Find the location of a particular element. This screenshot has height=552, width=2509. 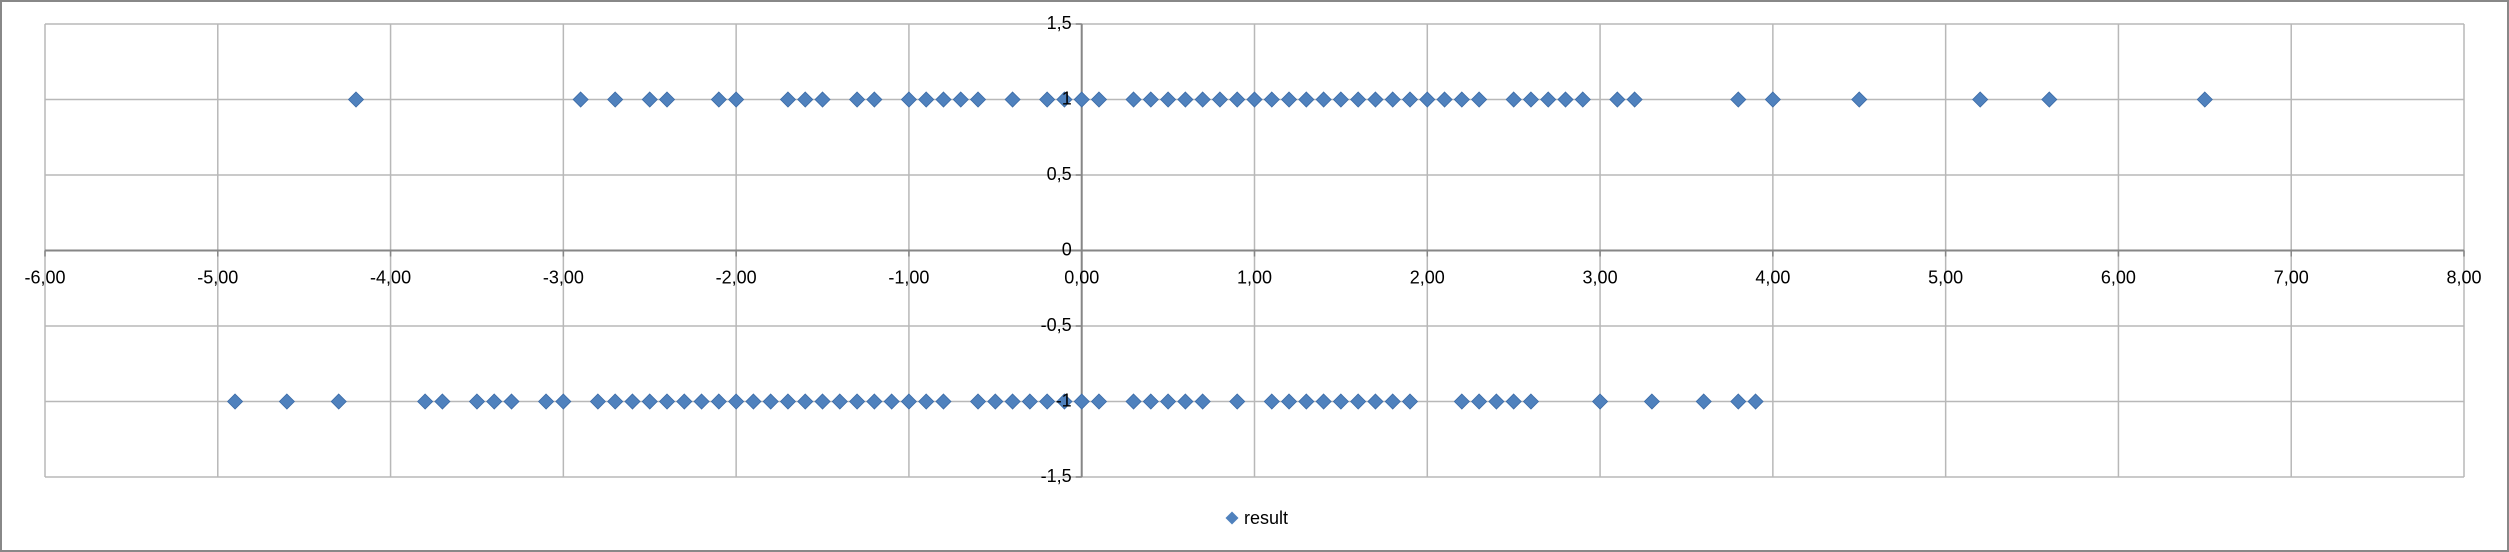

x-tick-label: -2,00 is located at coordinates (736, 277).